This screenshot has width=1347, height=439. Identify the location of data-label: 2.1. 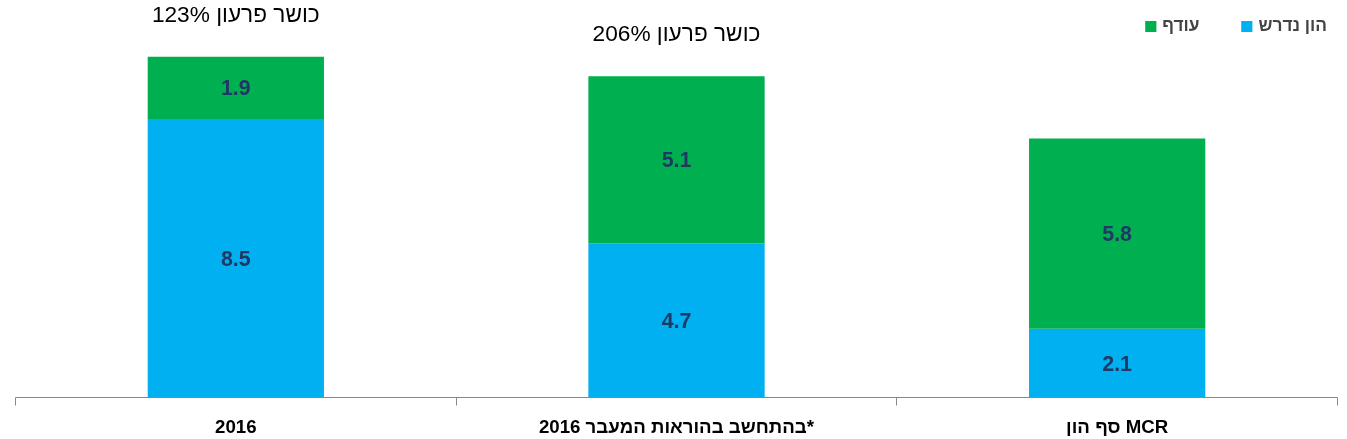
(1117, 363).